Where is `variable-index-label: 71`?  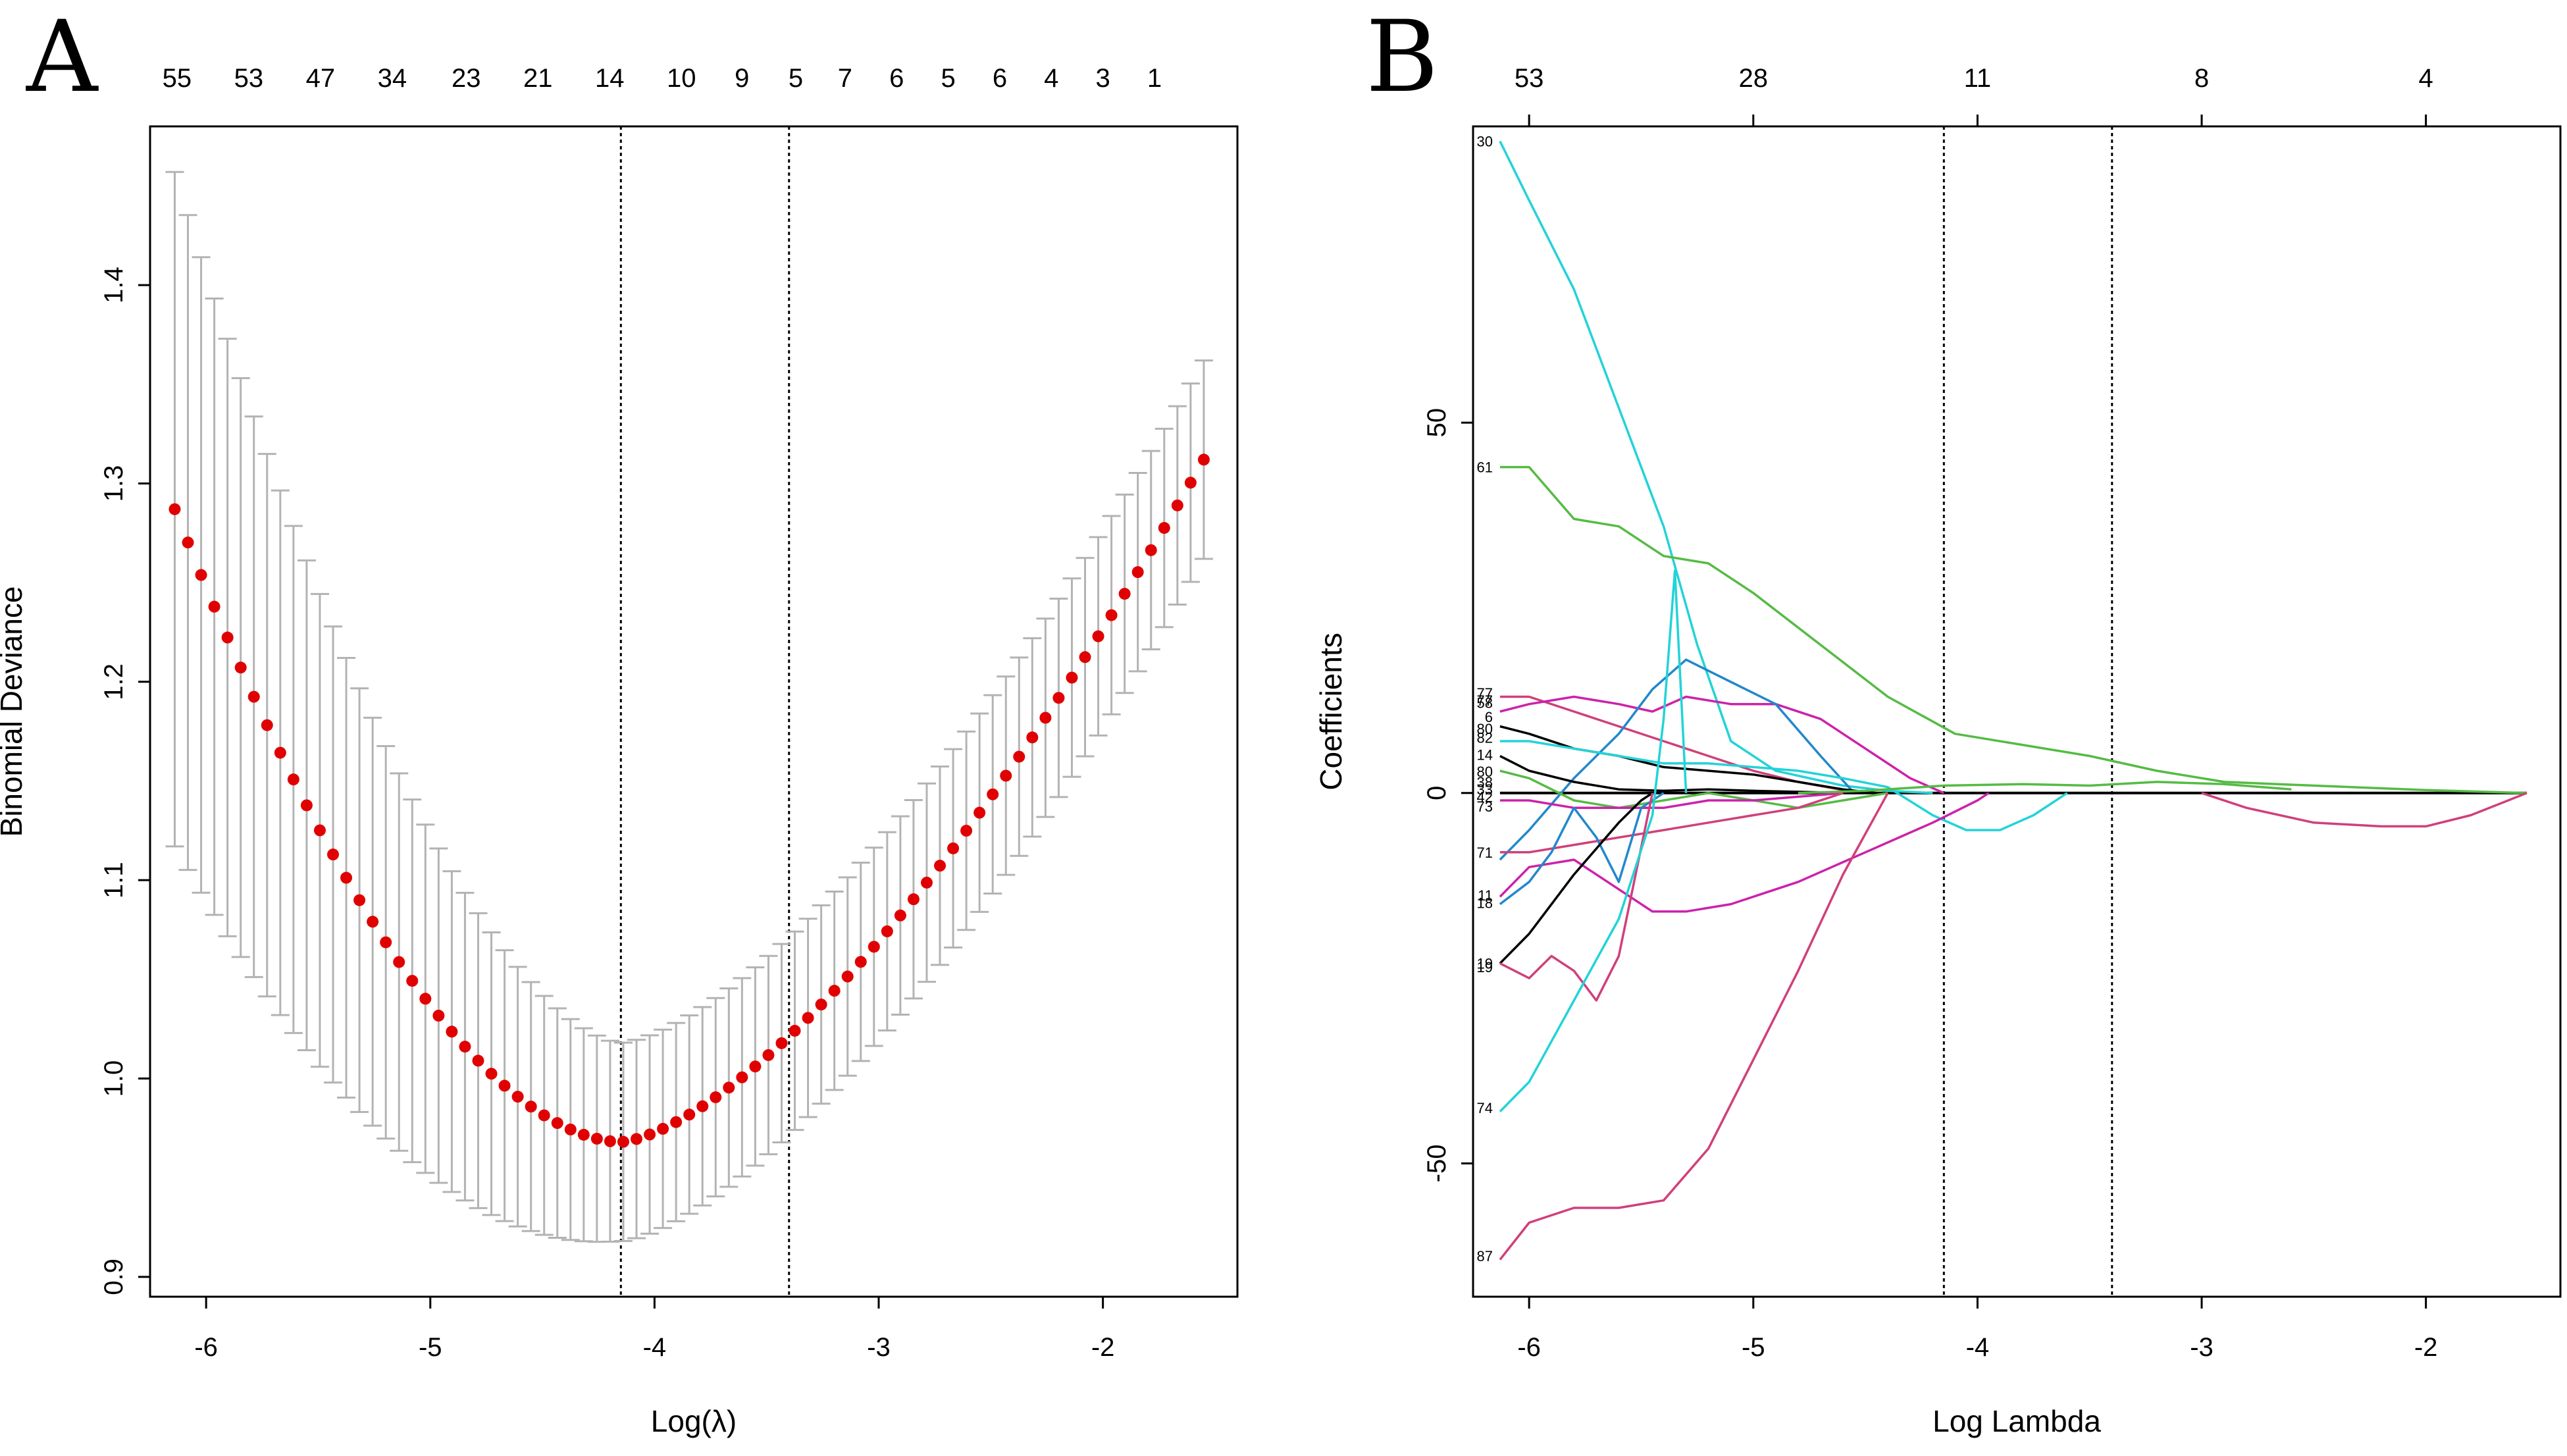 variable-index-label: 71 is located at coordinates (1485, 853).